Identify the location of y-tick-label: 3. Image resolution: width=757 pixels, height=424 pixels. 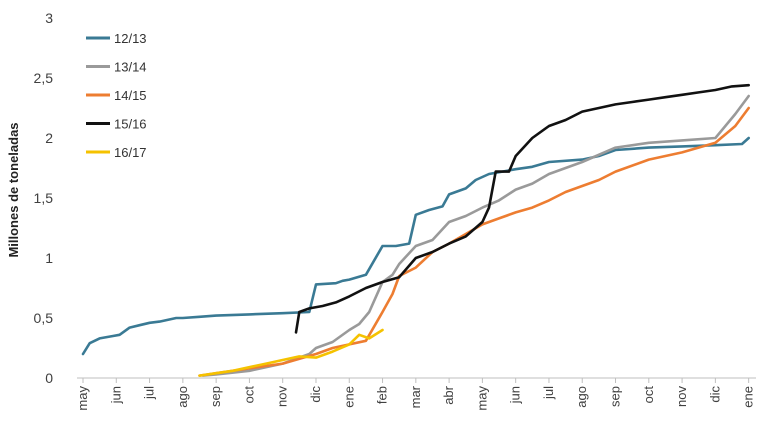
(49, 18).